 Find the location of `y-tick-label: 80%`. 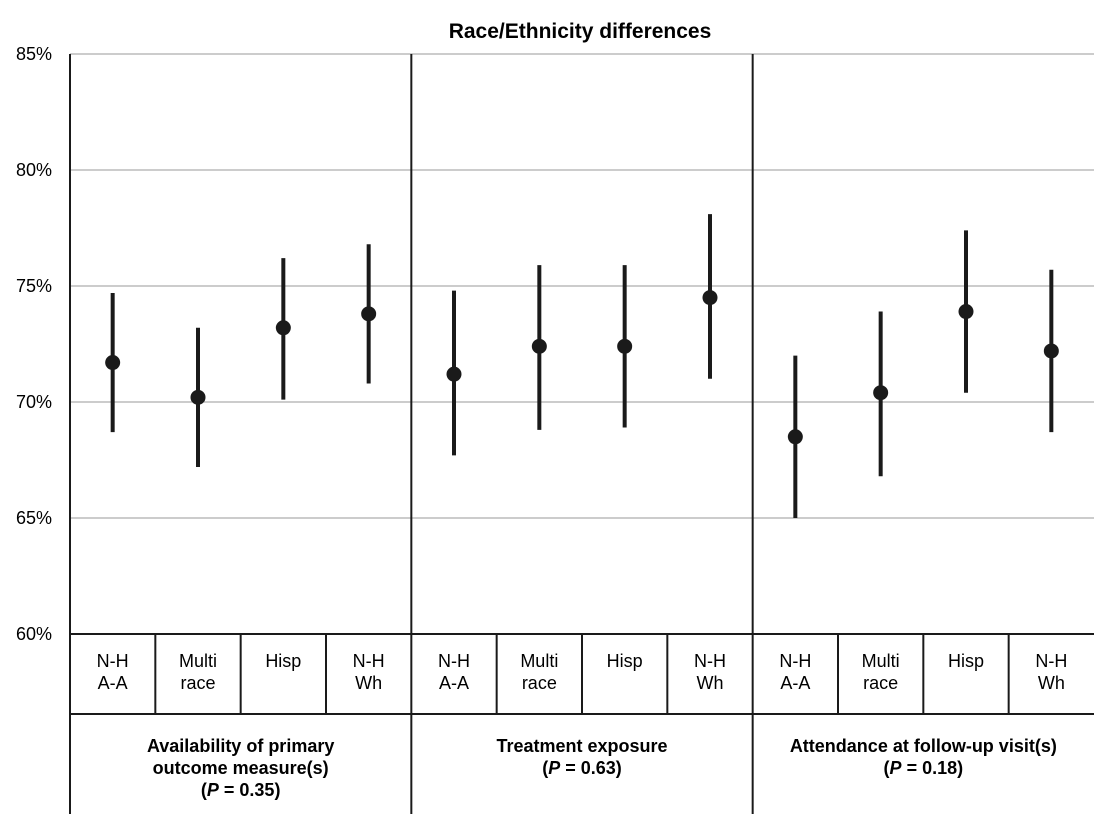

y-tick-label: 80% is located at coordinates (34, 170).